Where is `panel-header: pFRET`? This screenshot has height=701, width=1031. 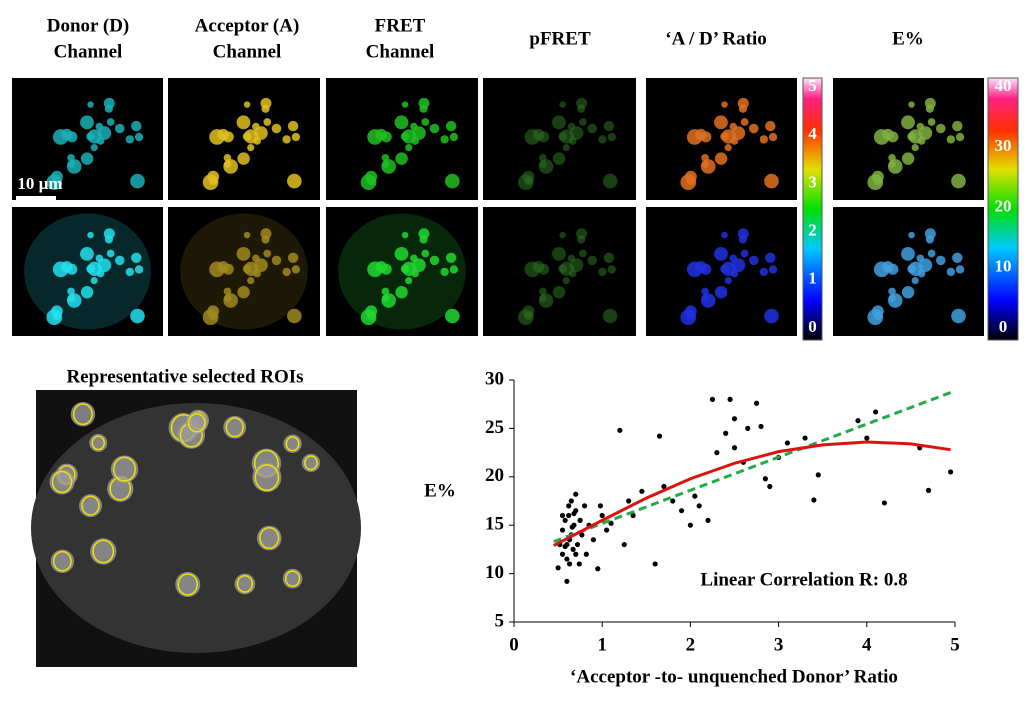 panel-header: pFRET is located at coordinates (560, 38).